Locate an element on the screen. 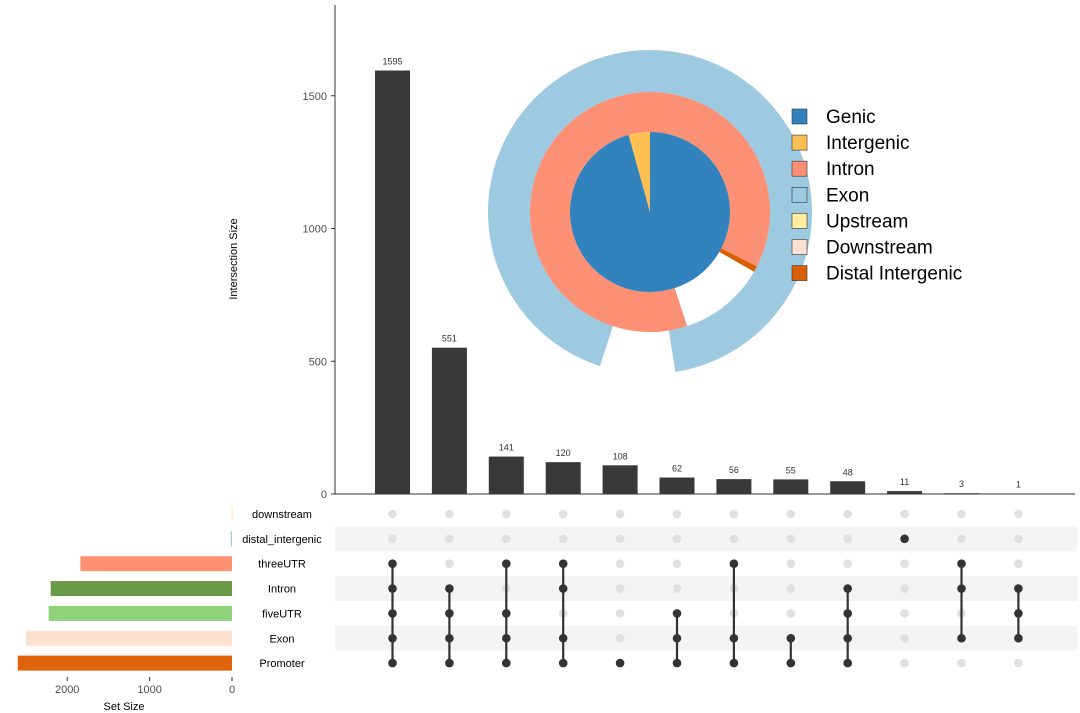 This screenshot has width=1080, height=713. y-tick-label: 0 is located at coordinates (324, 495).